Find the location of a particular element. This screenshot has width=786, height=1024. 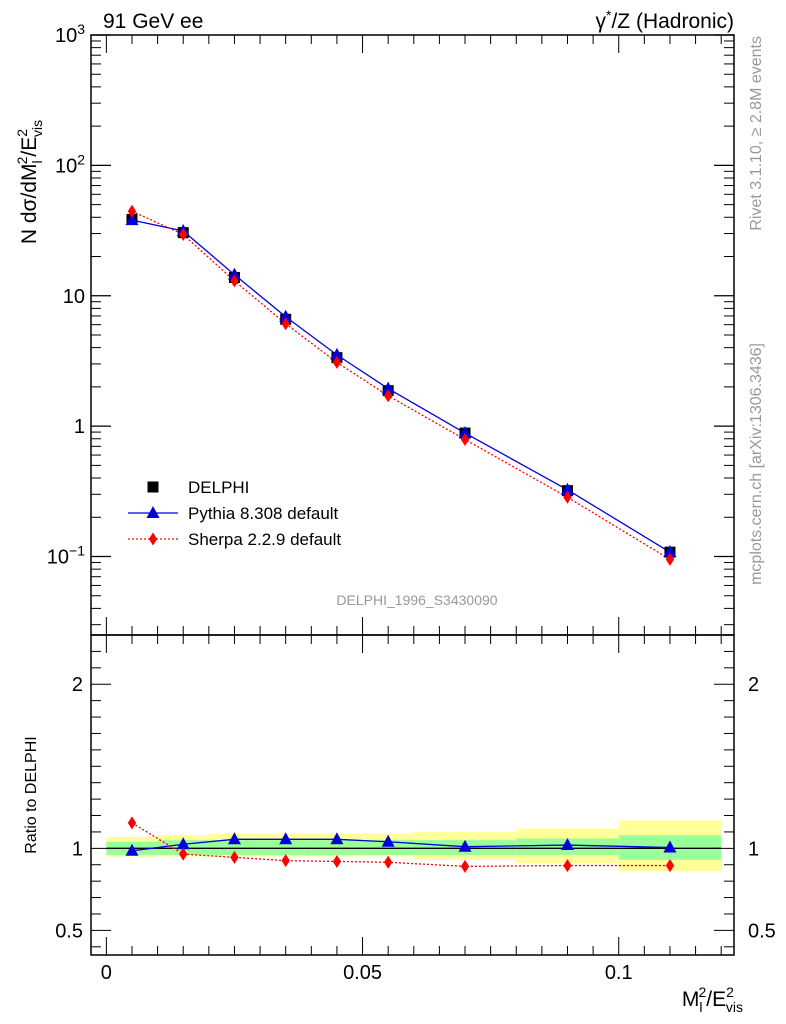

main-y-tick-label: 10² is located at coordinates (70, 164).